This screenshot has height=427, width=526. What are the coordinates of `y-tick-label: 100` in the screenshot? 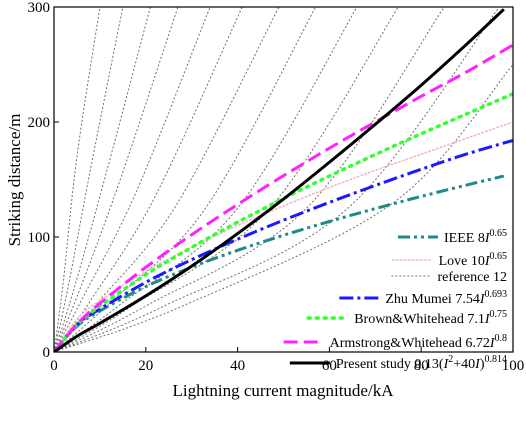 It's located at (39, 238).